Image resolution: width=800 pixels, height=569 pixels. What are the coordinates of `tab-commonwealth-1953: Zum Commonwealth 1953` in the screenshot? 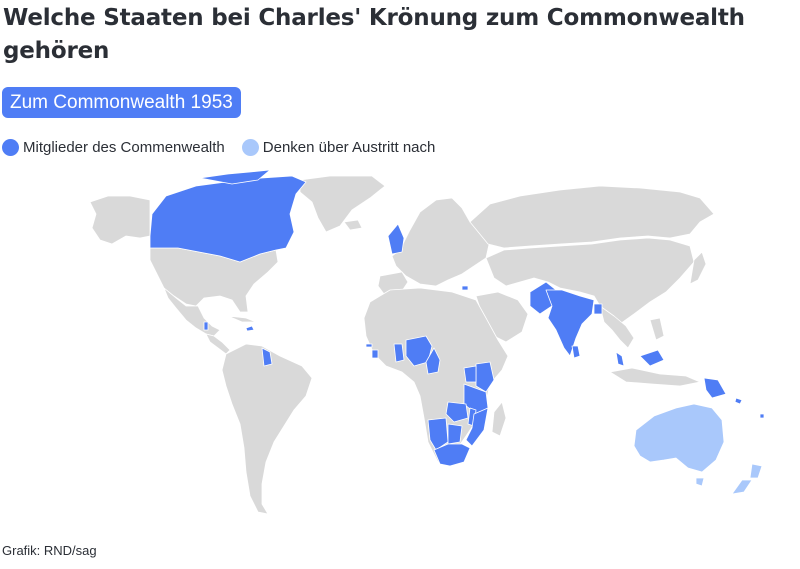 It's located at (121, 102).